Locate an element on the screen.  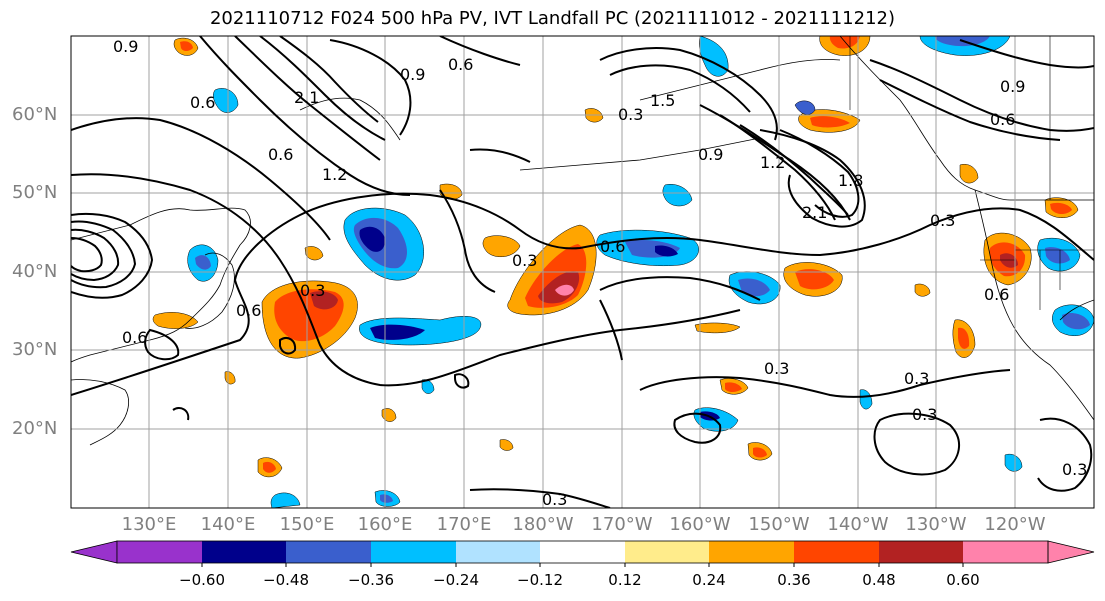
colorbar-tick-label: −0.60 is located at coordinates (202, 580).